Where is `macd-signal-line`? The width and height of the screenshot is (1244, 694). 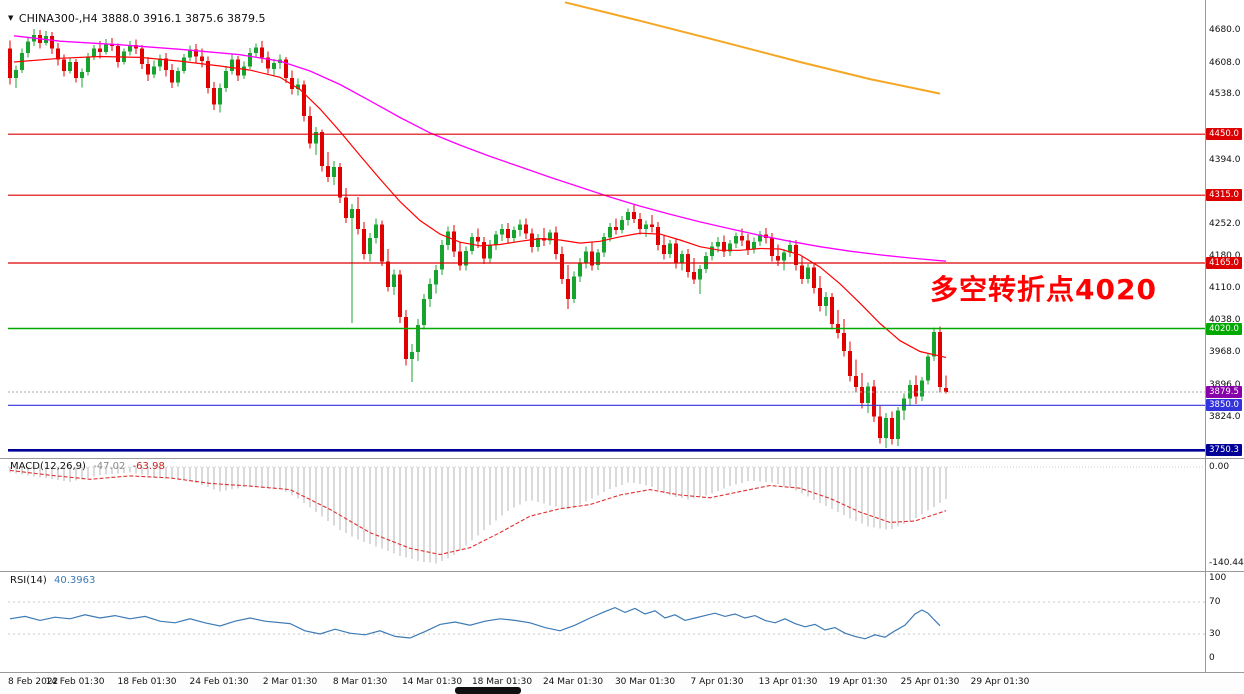
macd-signal-line is located at coordinates (478, 512).